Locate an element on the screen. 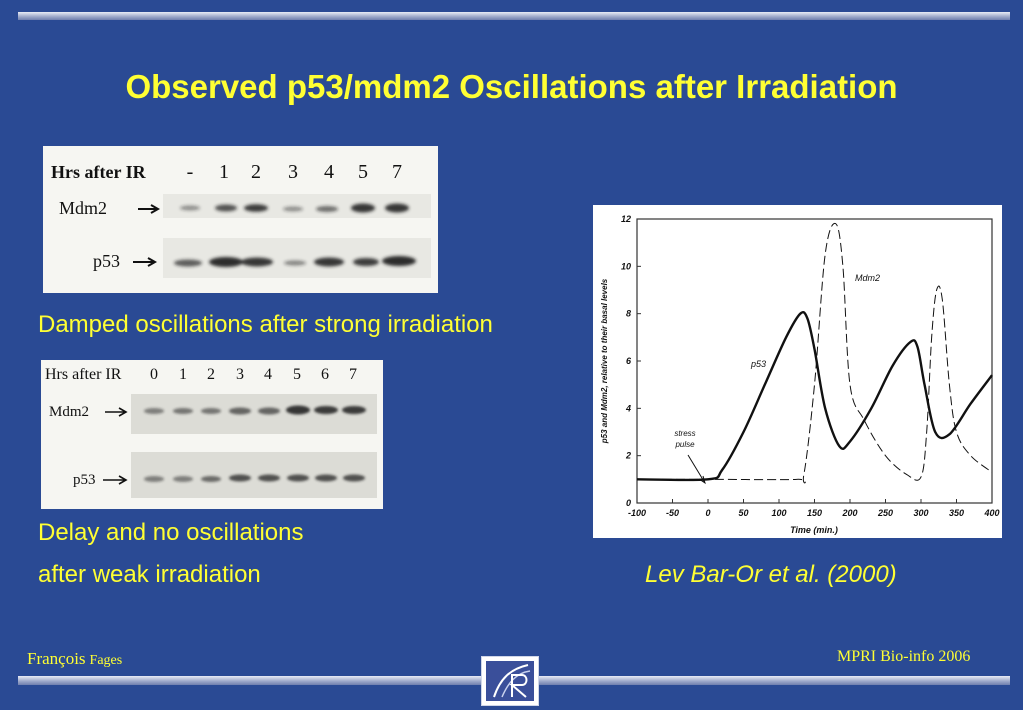 The width and height of the screenshot is (1023, 710). western-blot-image-weak: Hrs after IR 0 1 2 3 4 5 6 7 Mdm2 p53 is located at coordinates (212, 434).